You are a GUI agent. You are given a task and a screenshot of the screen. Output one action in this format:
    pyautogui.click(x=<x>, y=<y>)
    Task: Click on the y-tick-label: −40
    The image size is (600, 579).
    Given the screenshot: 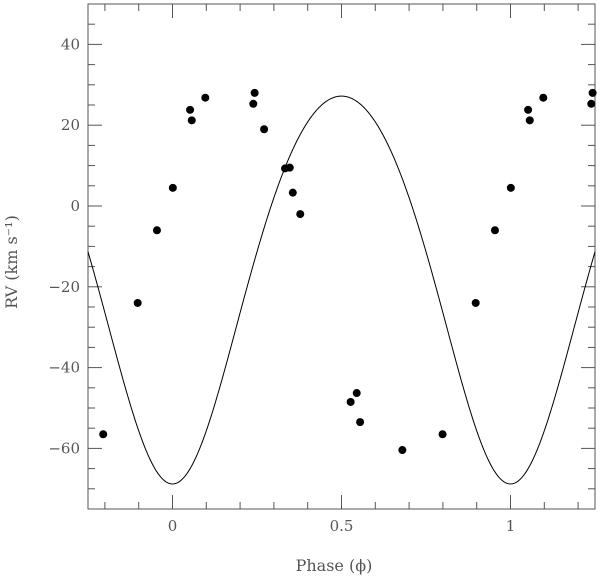 What is the action you would take?
    pyautogui.click(x=64, y=368)
    